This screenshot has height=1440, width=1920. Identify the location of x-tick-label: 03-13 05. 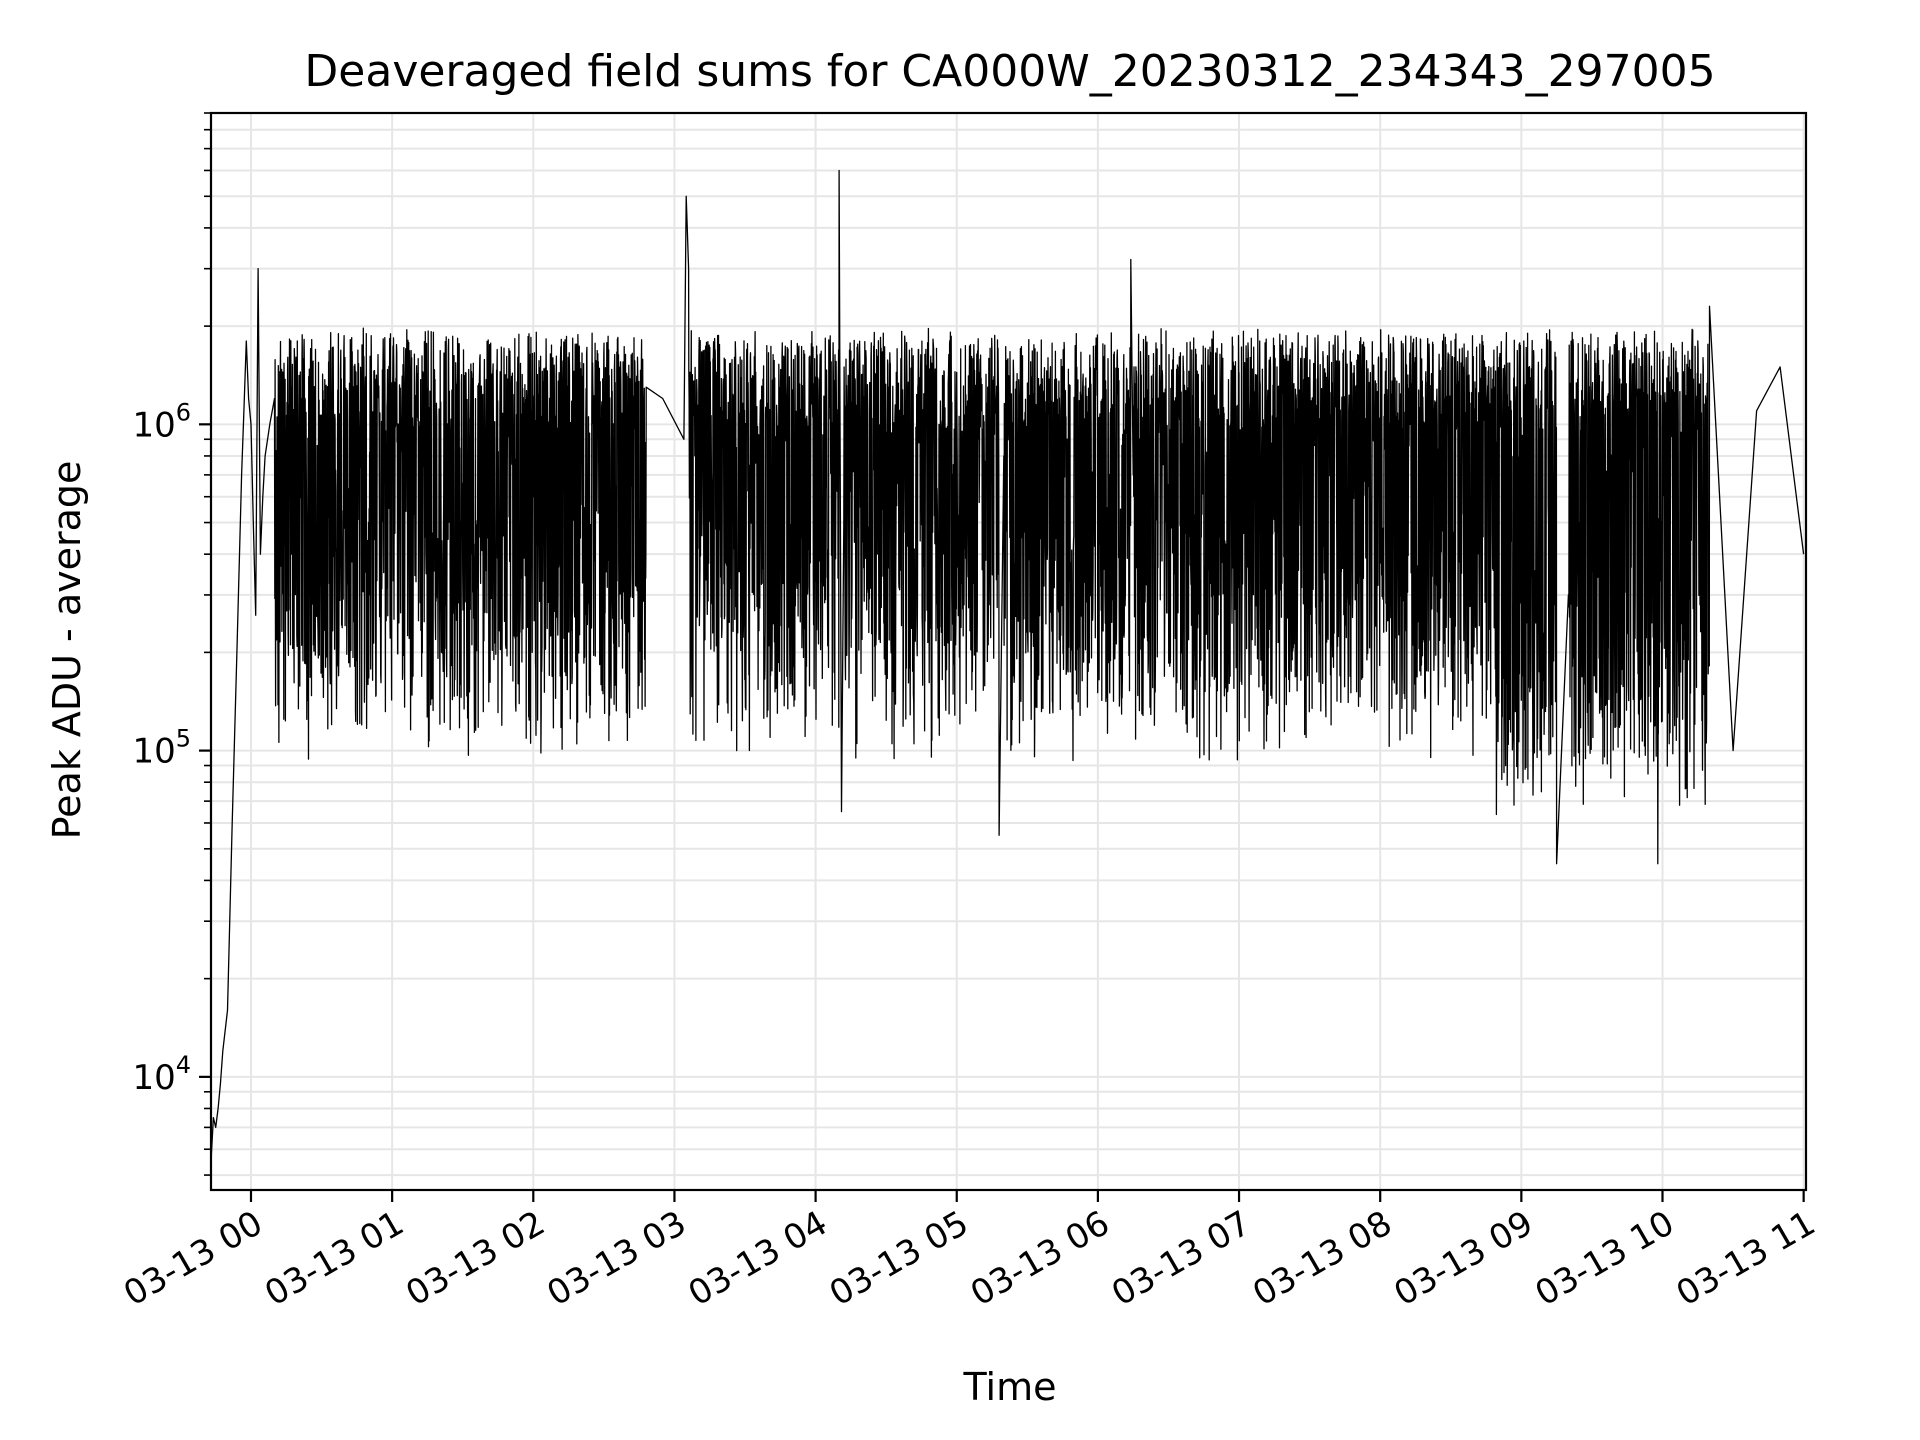
(899, 1258).